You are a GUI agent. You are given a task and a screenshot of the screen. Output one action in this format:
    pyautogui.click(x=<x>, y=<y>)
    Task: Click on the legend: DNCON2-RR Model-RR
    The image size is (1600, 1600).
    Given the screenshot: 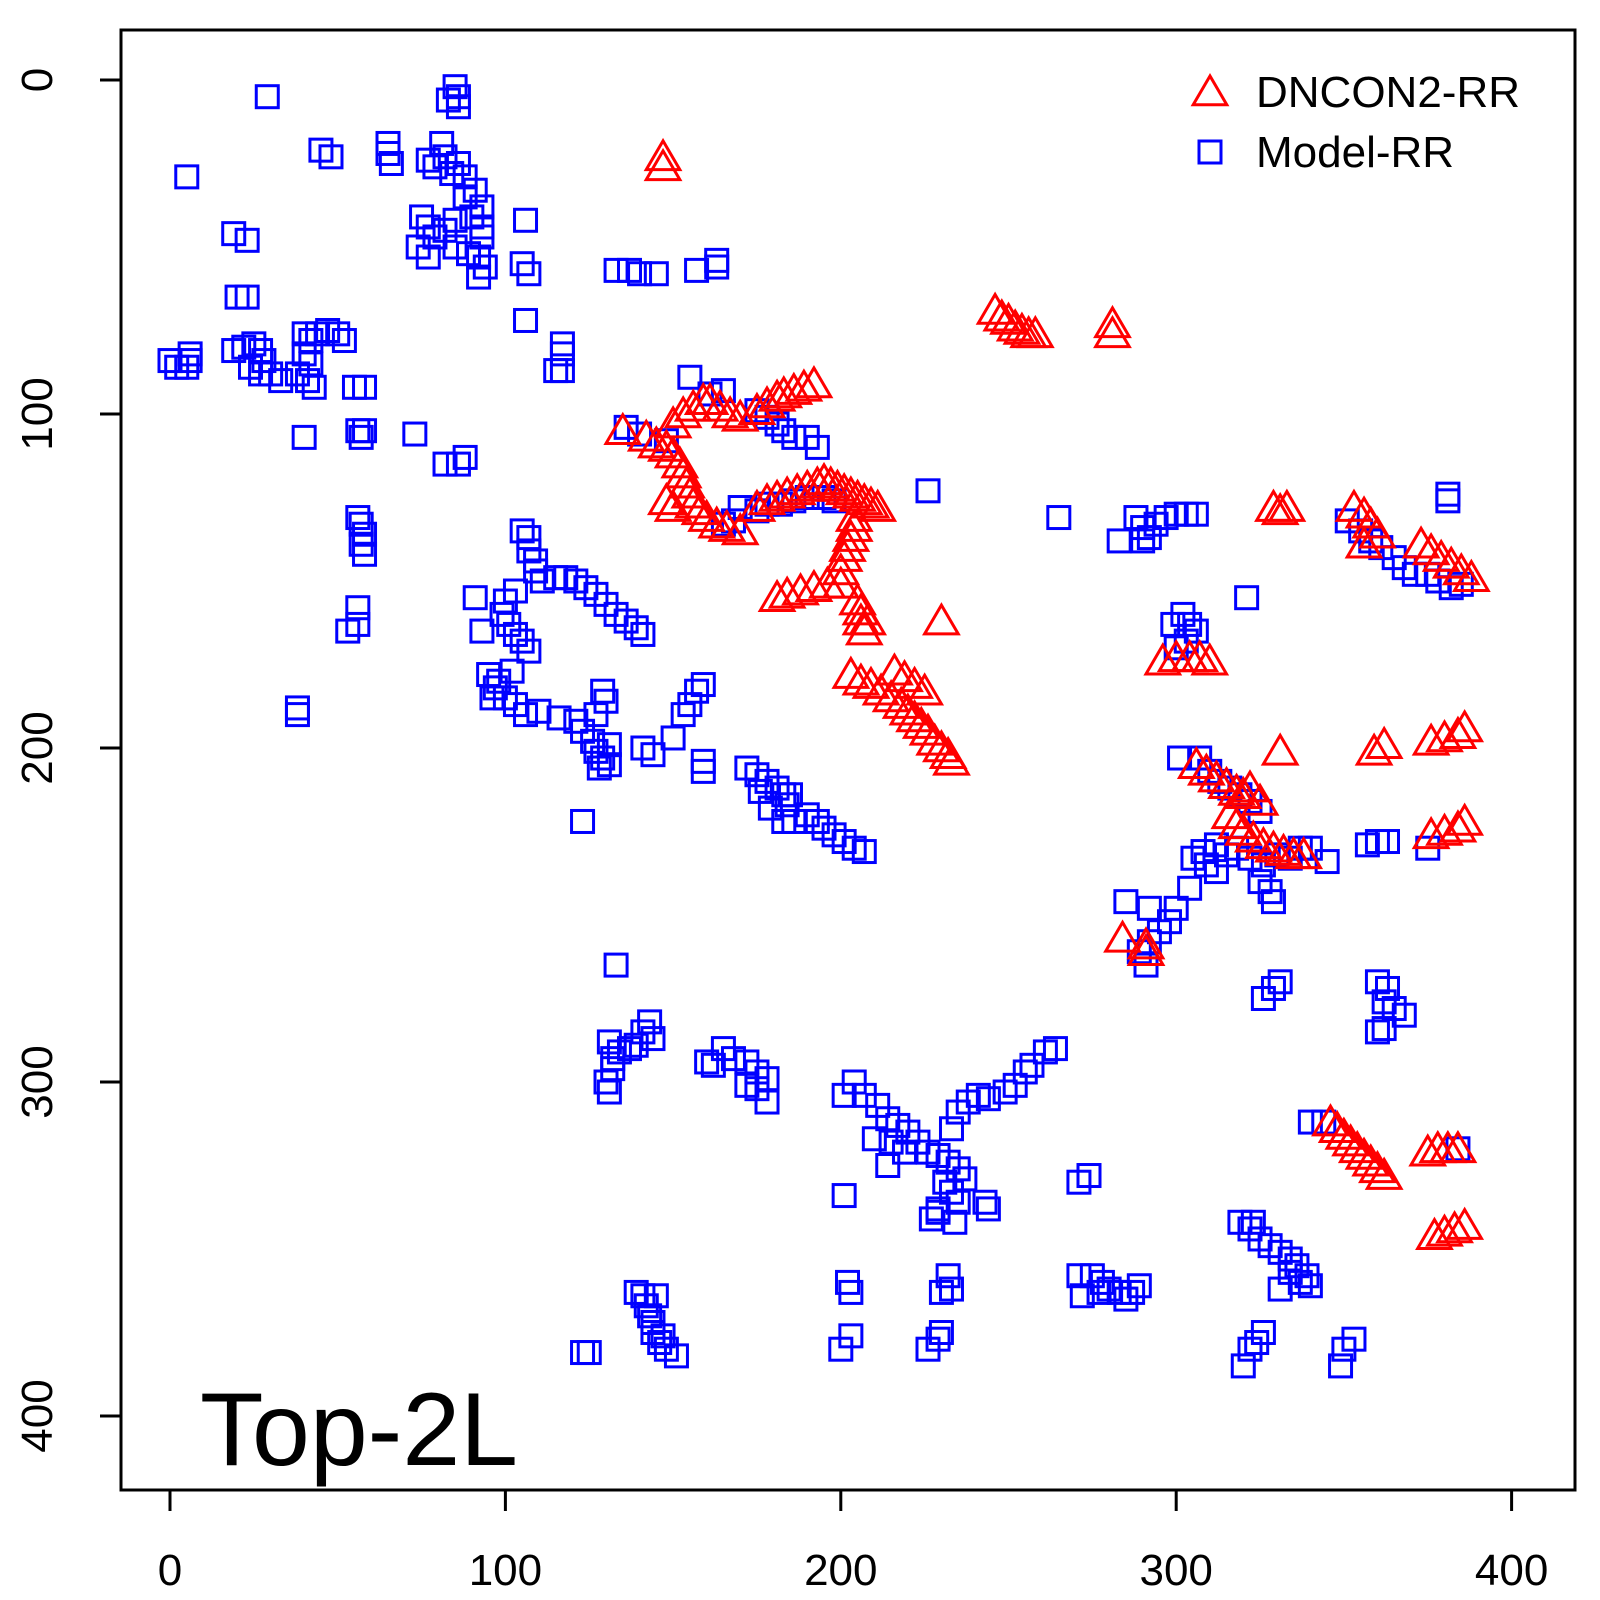 What is the action you would take?
    pyautogui.click(x=1355, y=122)
    